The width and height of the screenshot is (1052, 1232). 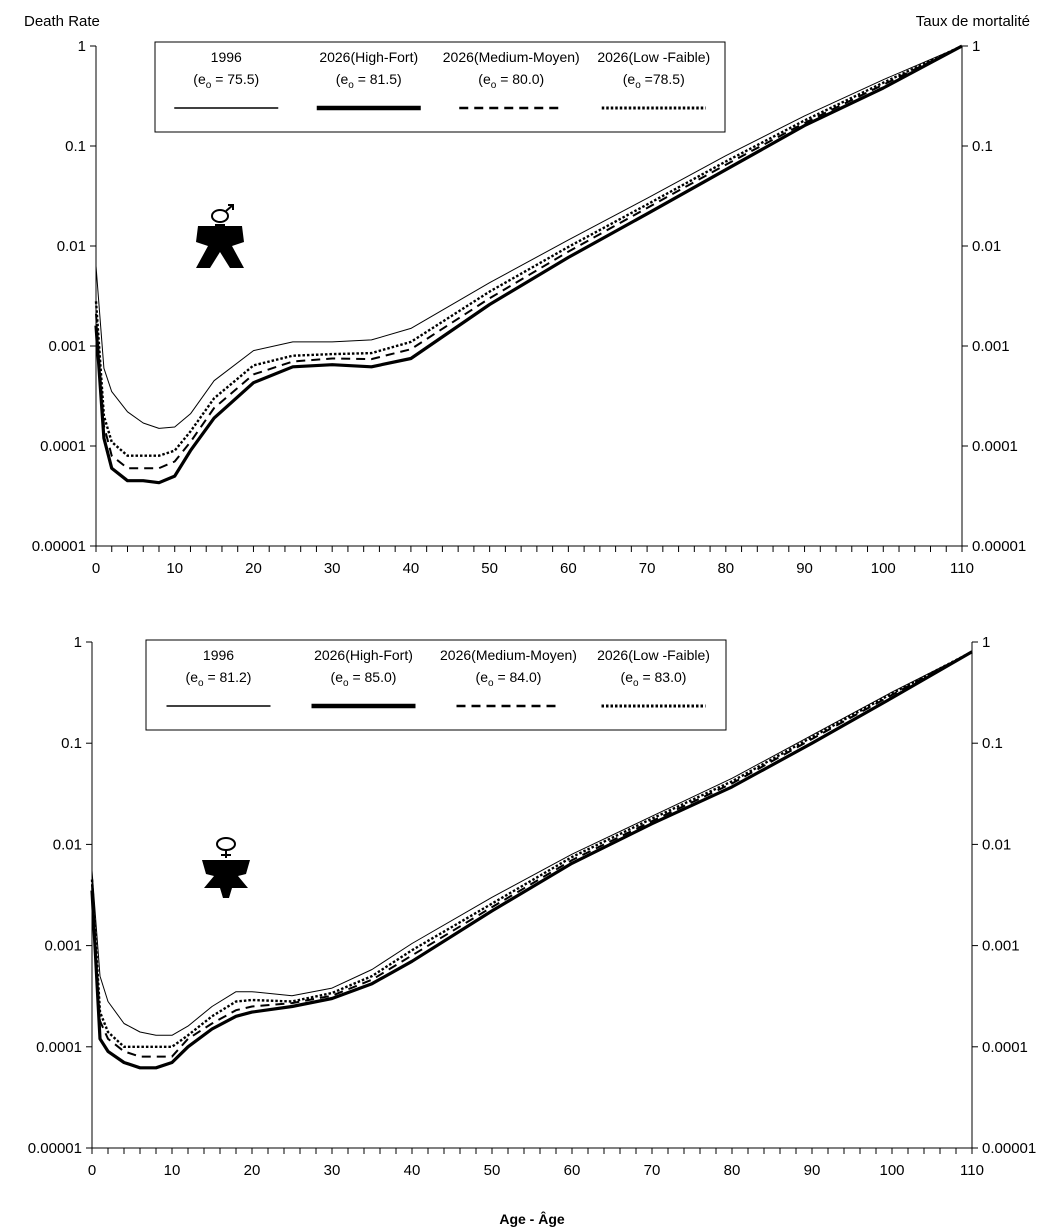 What do you see at coordinates (235, 79) in the screenshot?
I see `legend-e0-value: = 75.5)` at bounding box center [235, 79].